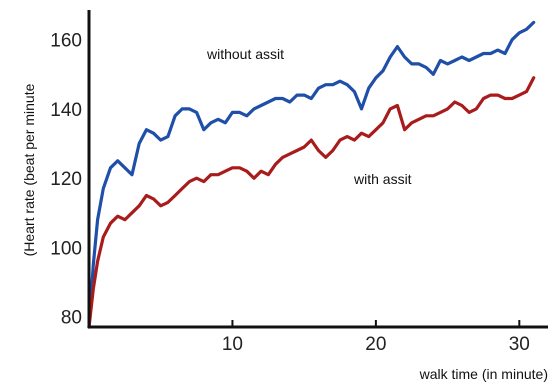 The image size is (552, 385). What do you see at coordinates (71, 318) in the screenshot?
I see `y-tick-label: 80` at bounding box center [71, 318].